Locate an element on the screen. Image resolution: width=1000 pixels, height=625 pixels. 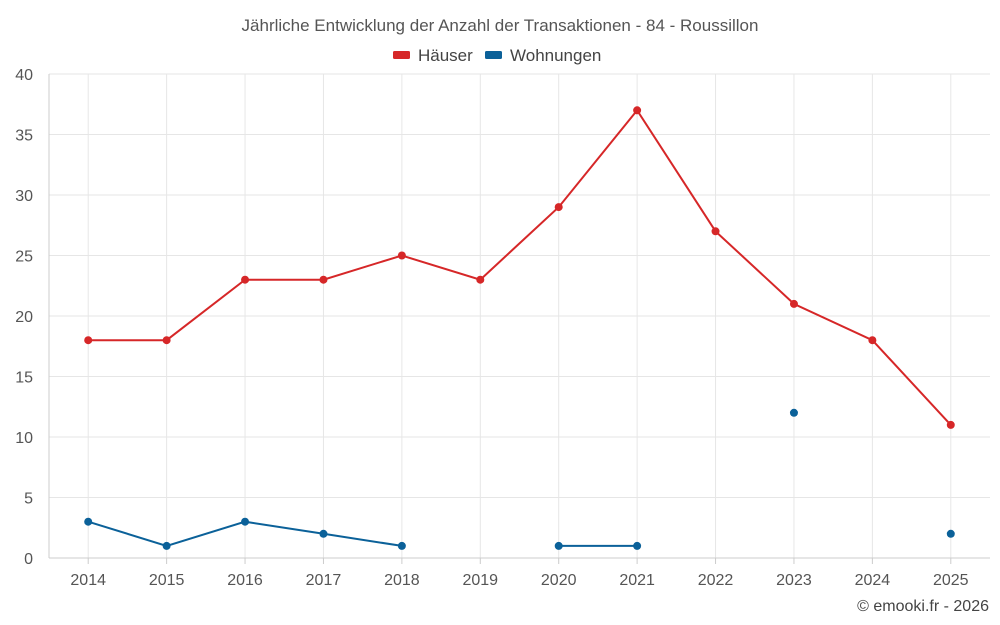
legend-swatch-haeuser is located at coordinates (401, 55).